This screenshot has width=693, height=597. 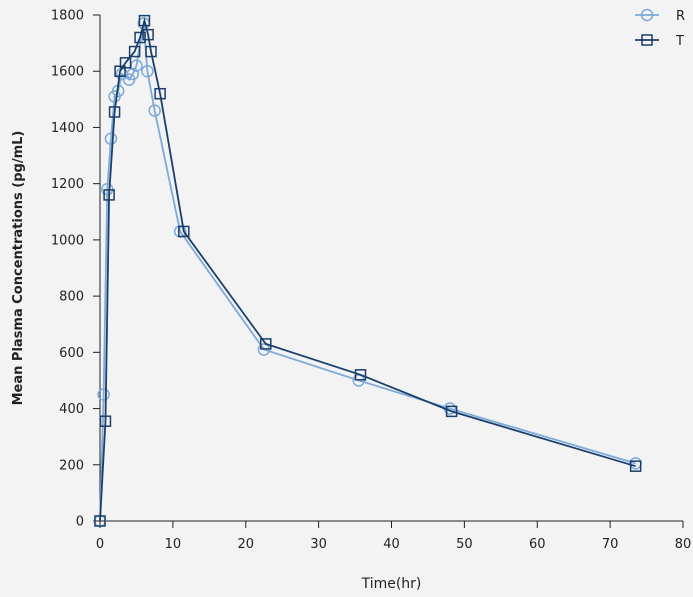 I want to click on x-tick-label: 60, so click(x=537, y=544).